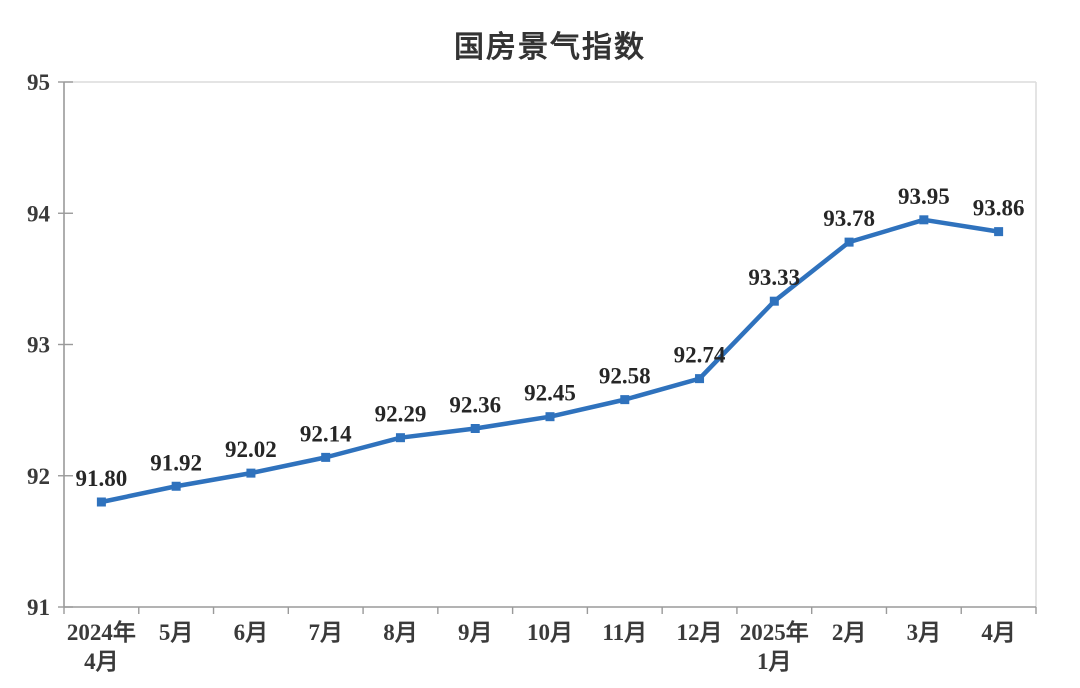 This screenshot has height=688, width=1080. What do you see at coordinates (999, 208) in the screenshot?
I see `data-point-label: 93.86` at bounding box center [999, 208].